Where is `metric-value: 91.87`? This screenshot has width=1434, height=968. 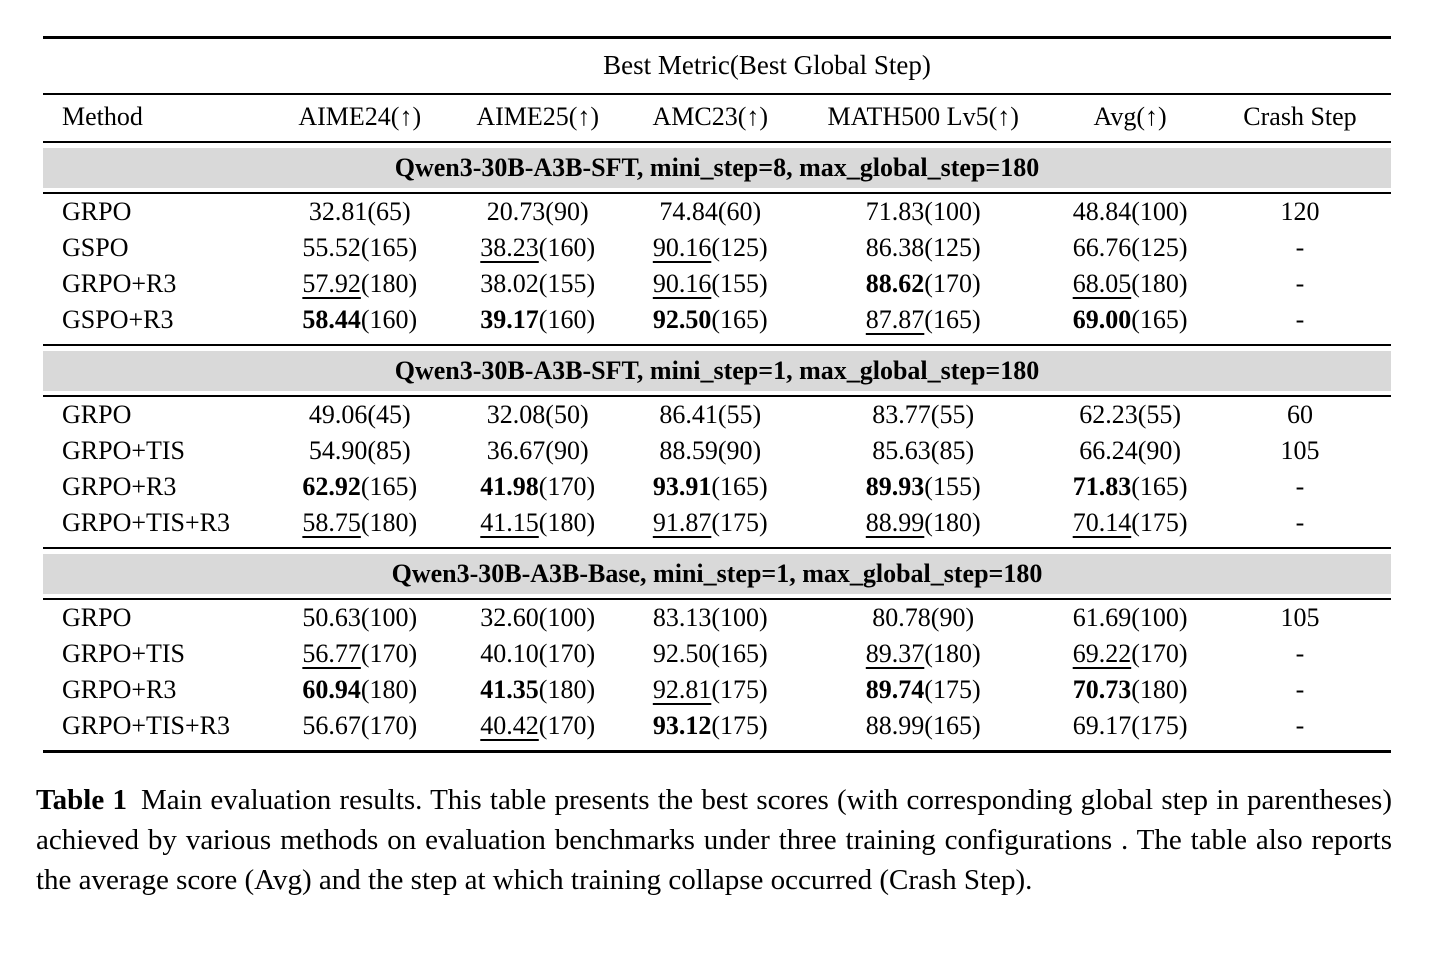 metric-value: 91.87 is located at coordinates (682, 522).